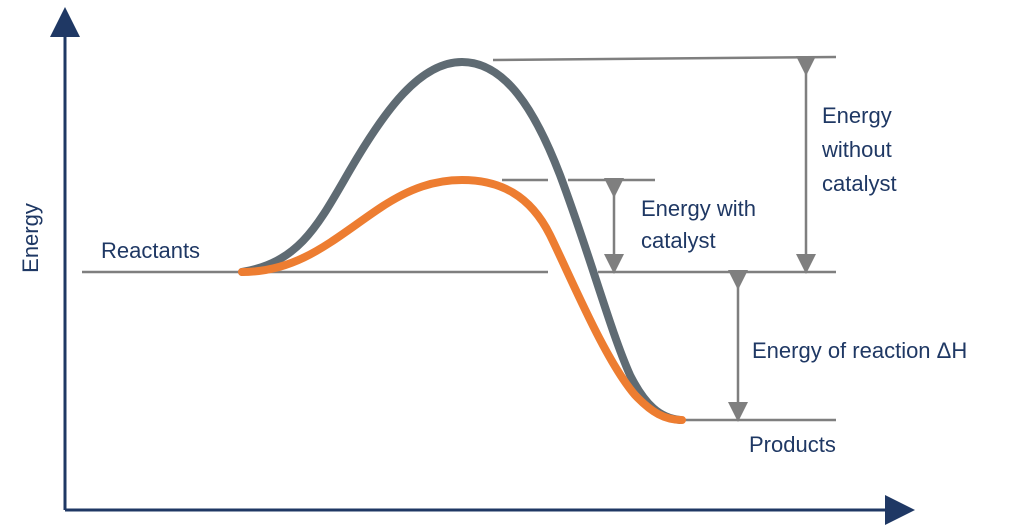 The image size is (1024, 532). I want to click on energy-with-catalyst-label: Energy with catalyst, so click(701, 224).